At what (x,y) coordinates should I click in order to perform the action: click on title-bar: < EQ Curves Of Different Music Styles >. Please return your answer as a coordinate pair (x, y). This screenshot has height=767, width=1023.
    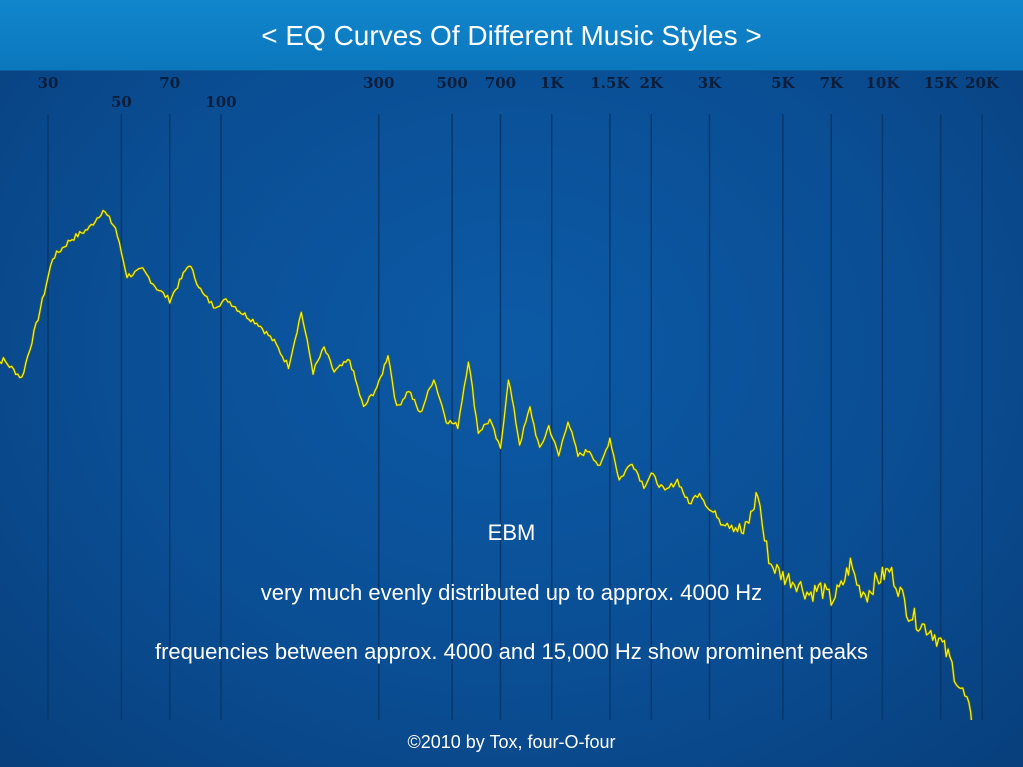
    Looking at the image, I should click on (511, 35).